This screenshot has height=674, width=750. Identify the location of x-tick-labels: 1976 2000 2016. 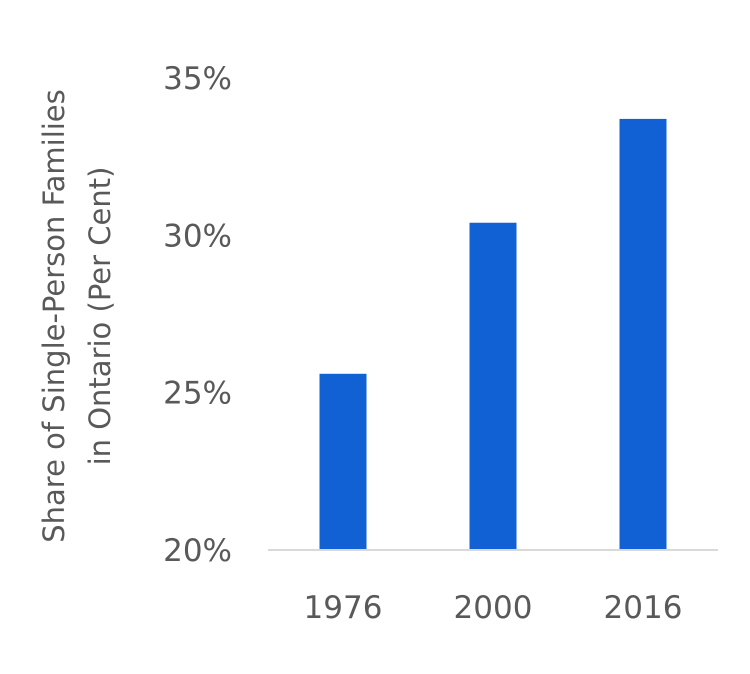
(493, 608).